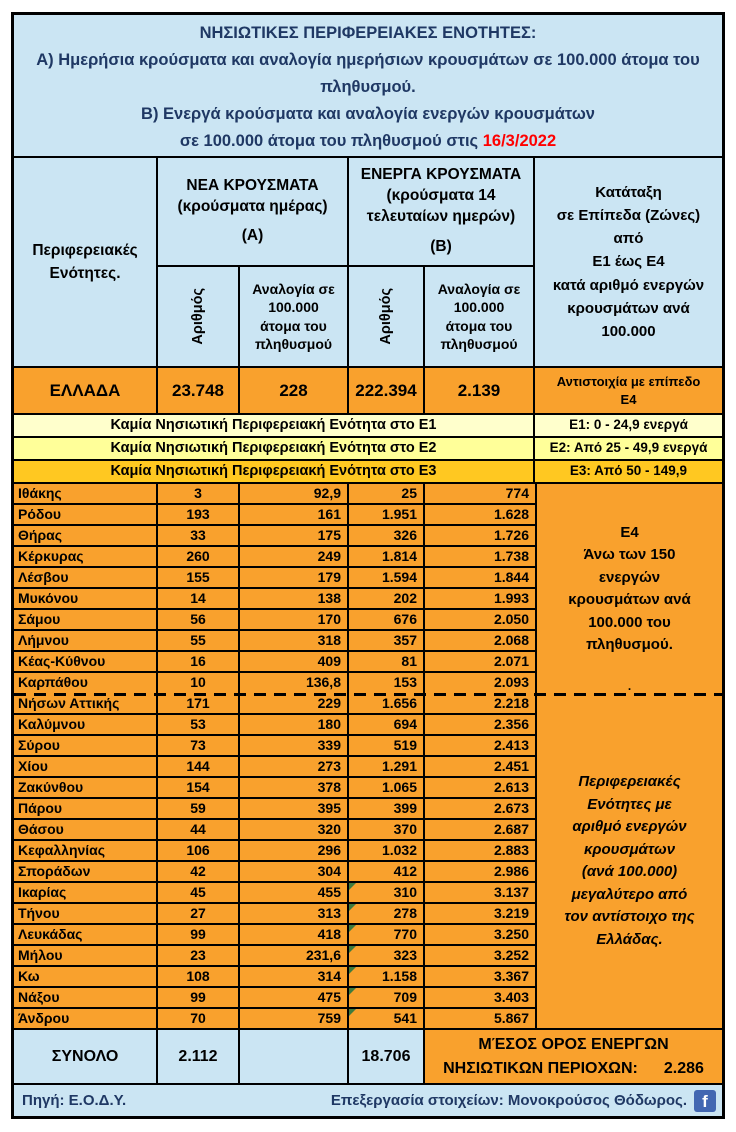  What do you see at coordinates (387, 766) in the screenshot?
I see `active-cases-cell: 1.291` at bounding box center [387, 766].